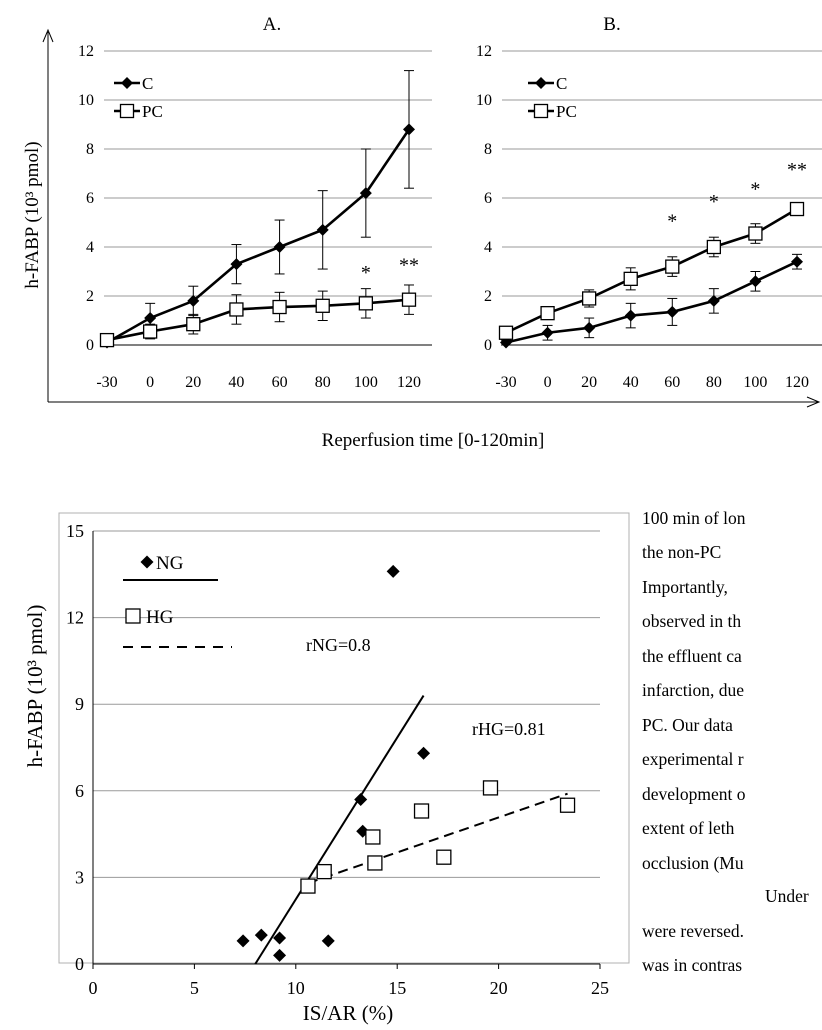  Describe the element at coordinates (194, 988) in the screenshot. I see `x-tick-label: 5` at that location.